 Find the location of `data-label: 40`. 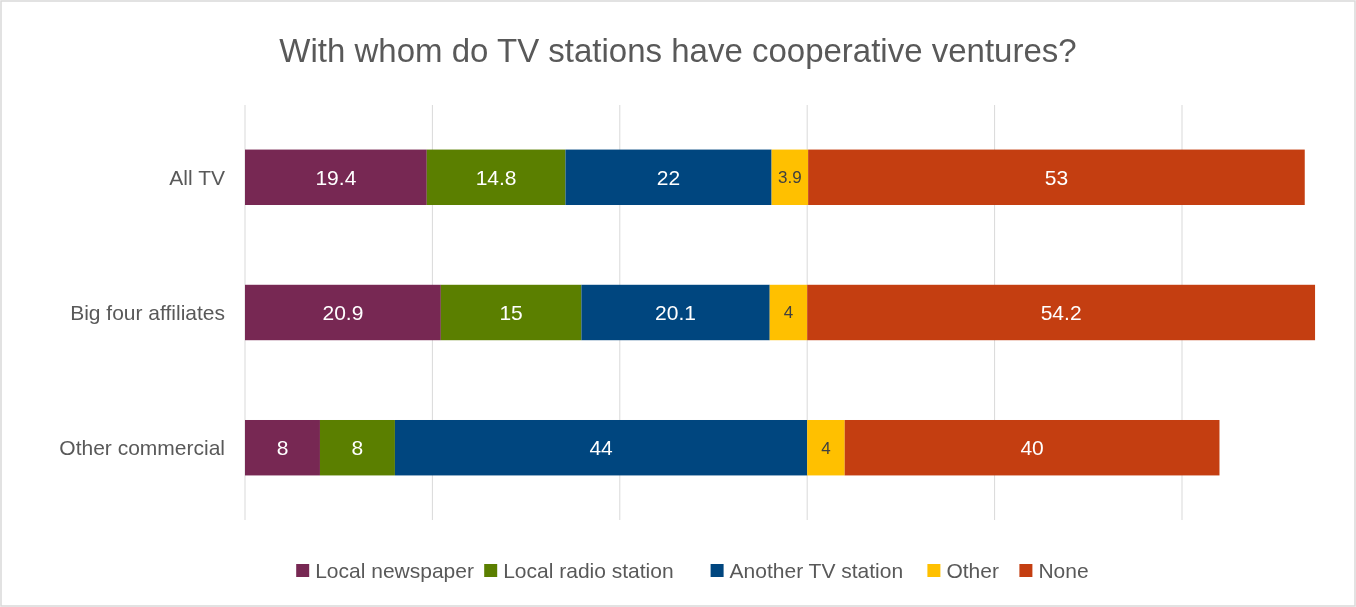

data-label: 40 is located at coordinates (1032, 448).